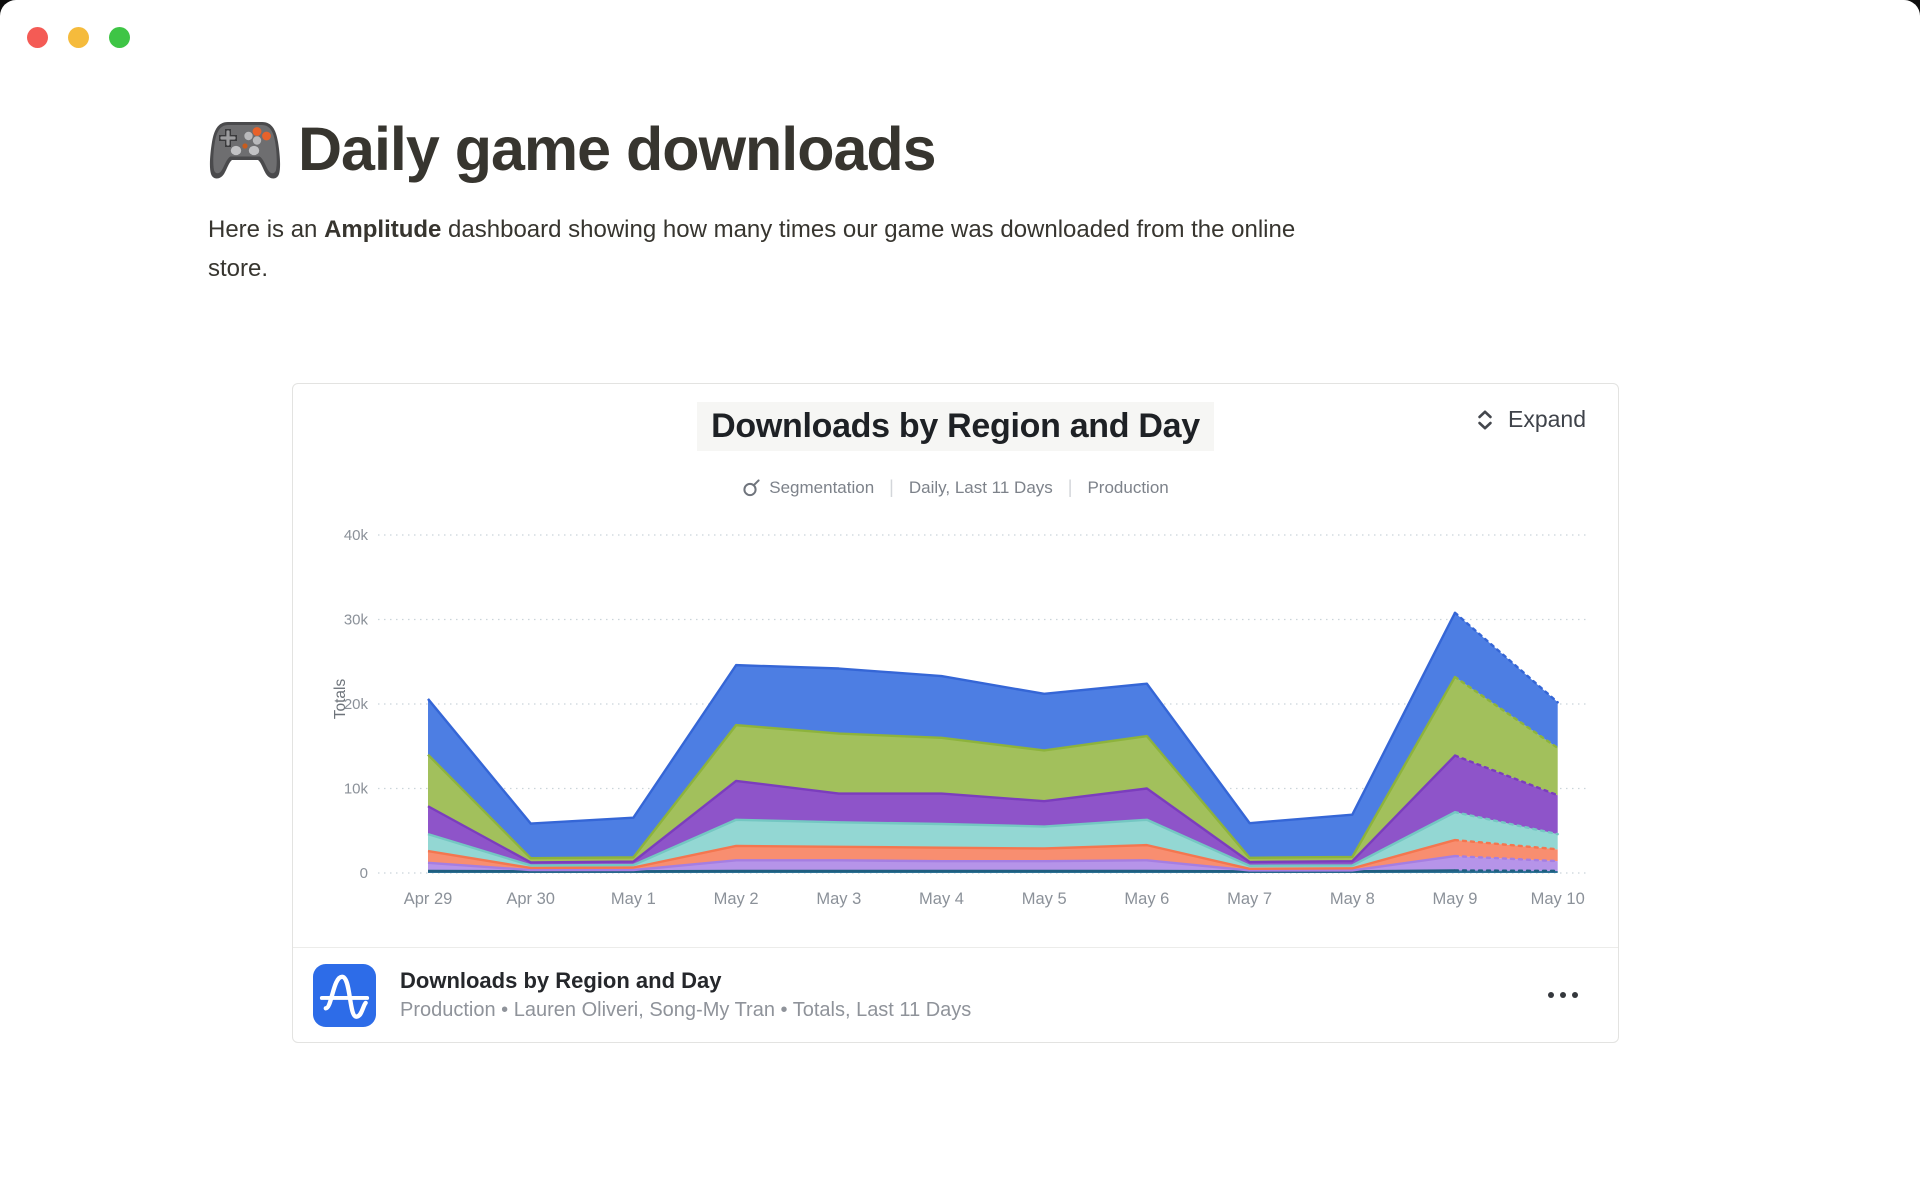 Image resolution: width=1920 pixels, height=1200 pixels. I want to click on area-series-teal, so click(993, 840).